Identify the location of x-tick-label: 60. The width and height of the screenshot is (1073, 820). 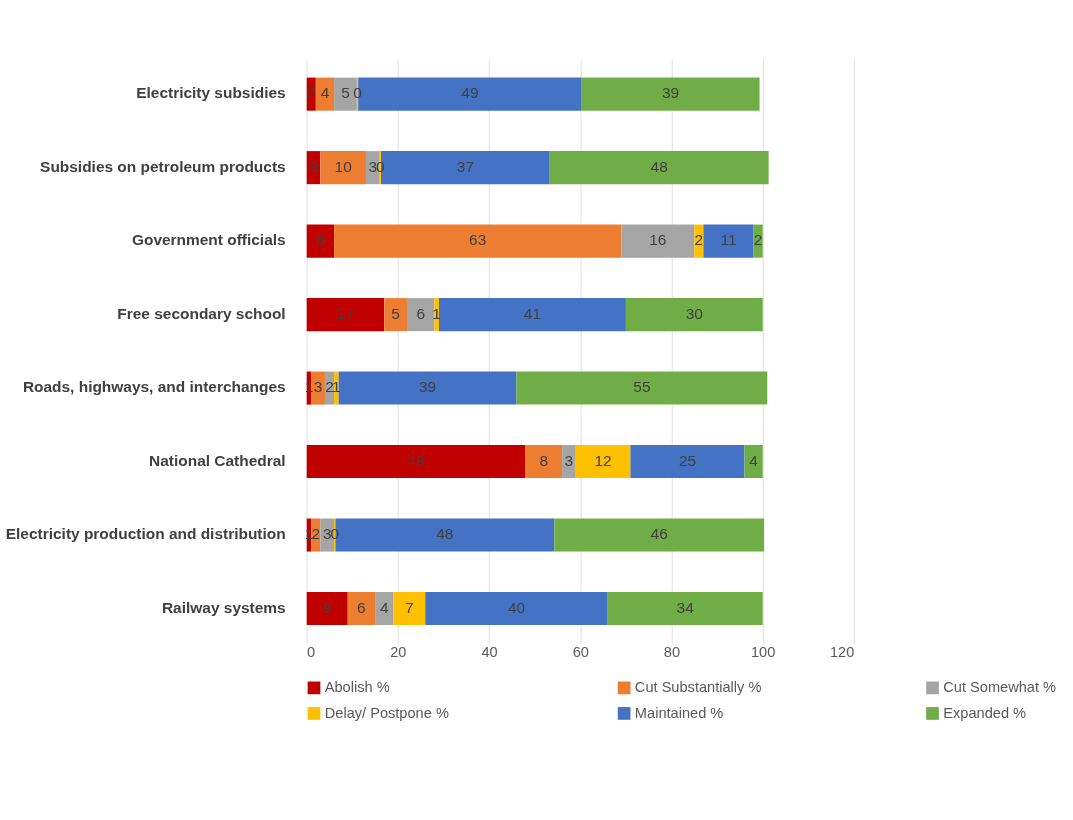
(580, 651).